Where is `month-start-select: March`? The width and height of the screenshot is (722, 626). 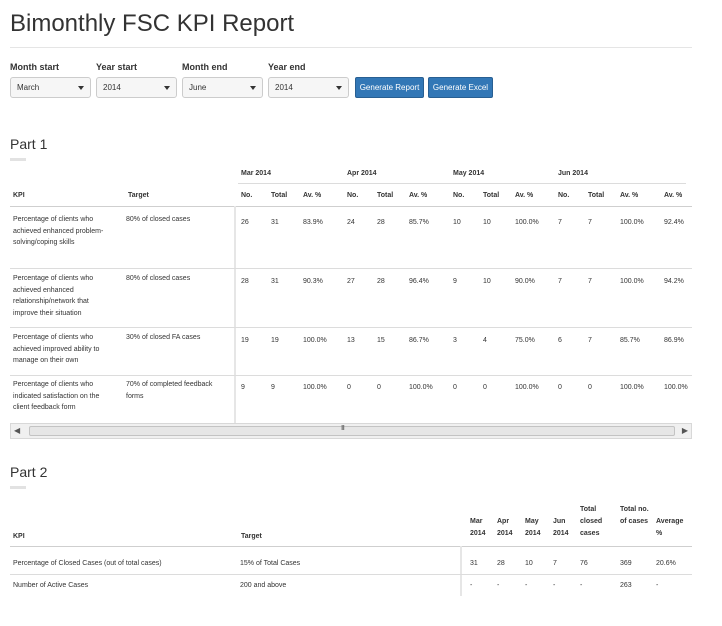 month-start-select: March is located at coordinates (50, 87).